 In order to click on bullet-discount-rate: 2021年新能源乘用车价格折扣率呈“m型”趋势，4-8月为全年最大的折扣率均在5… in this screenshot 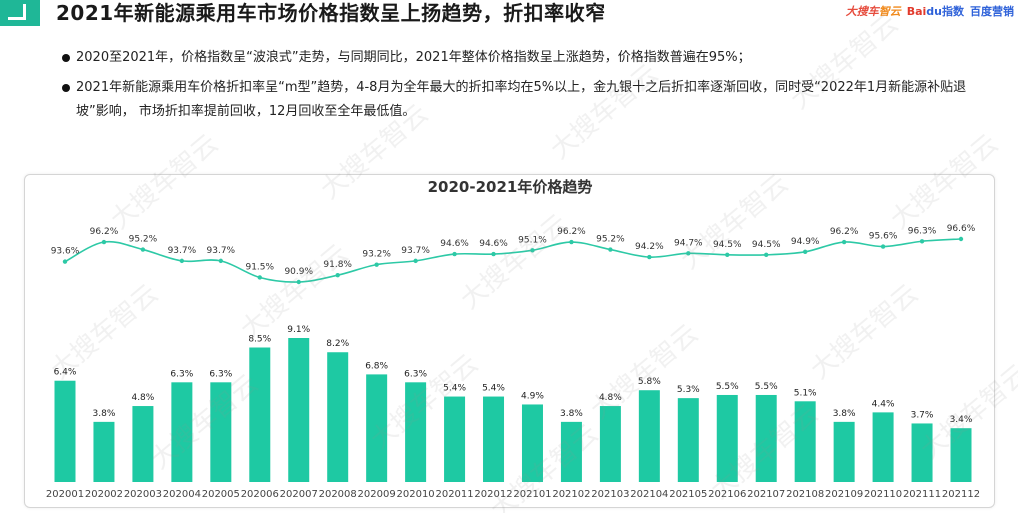, I will do `click(523, 100)`.